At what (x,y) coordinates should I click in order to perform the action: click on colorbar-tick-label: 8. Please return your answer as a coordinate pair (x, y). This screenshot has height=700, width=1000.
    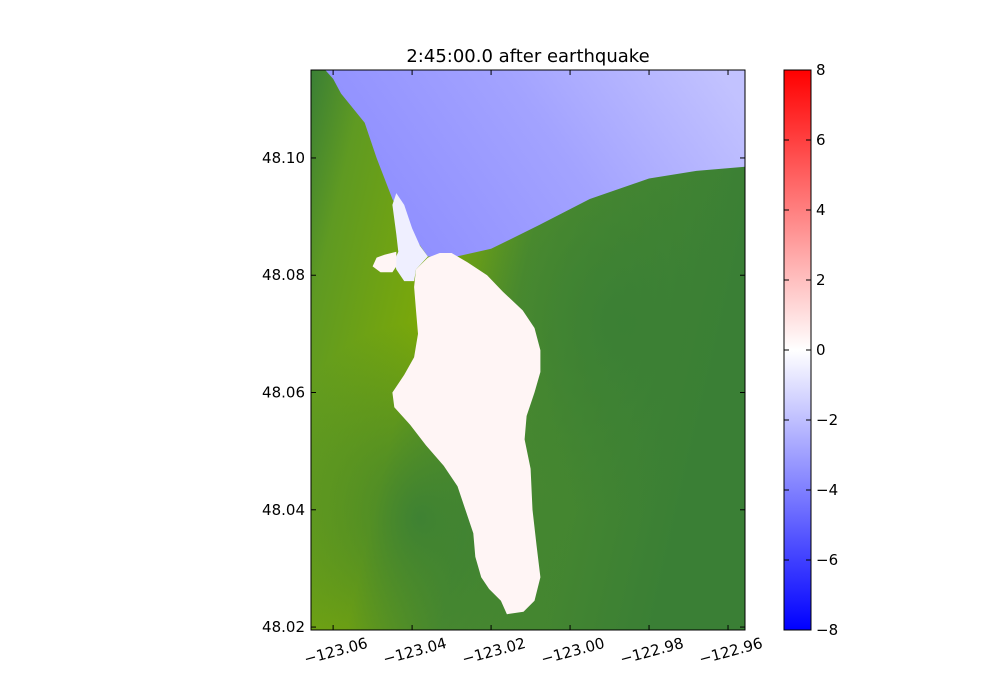
    Looking at the image, I should click on (821, 70).